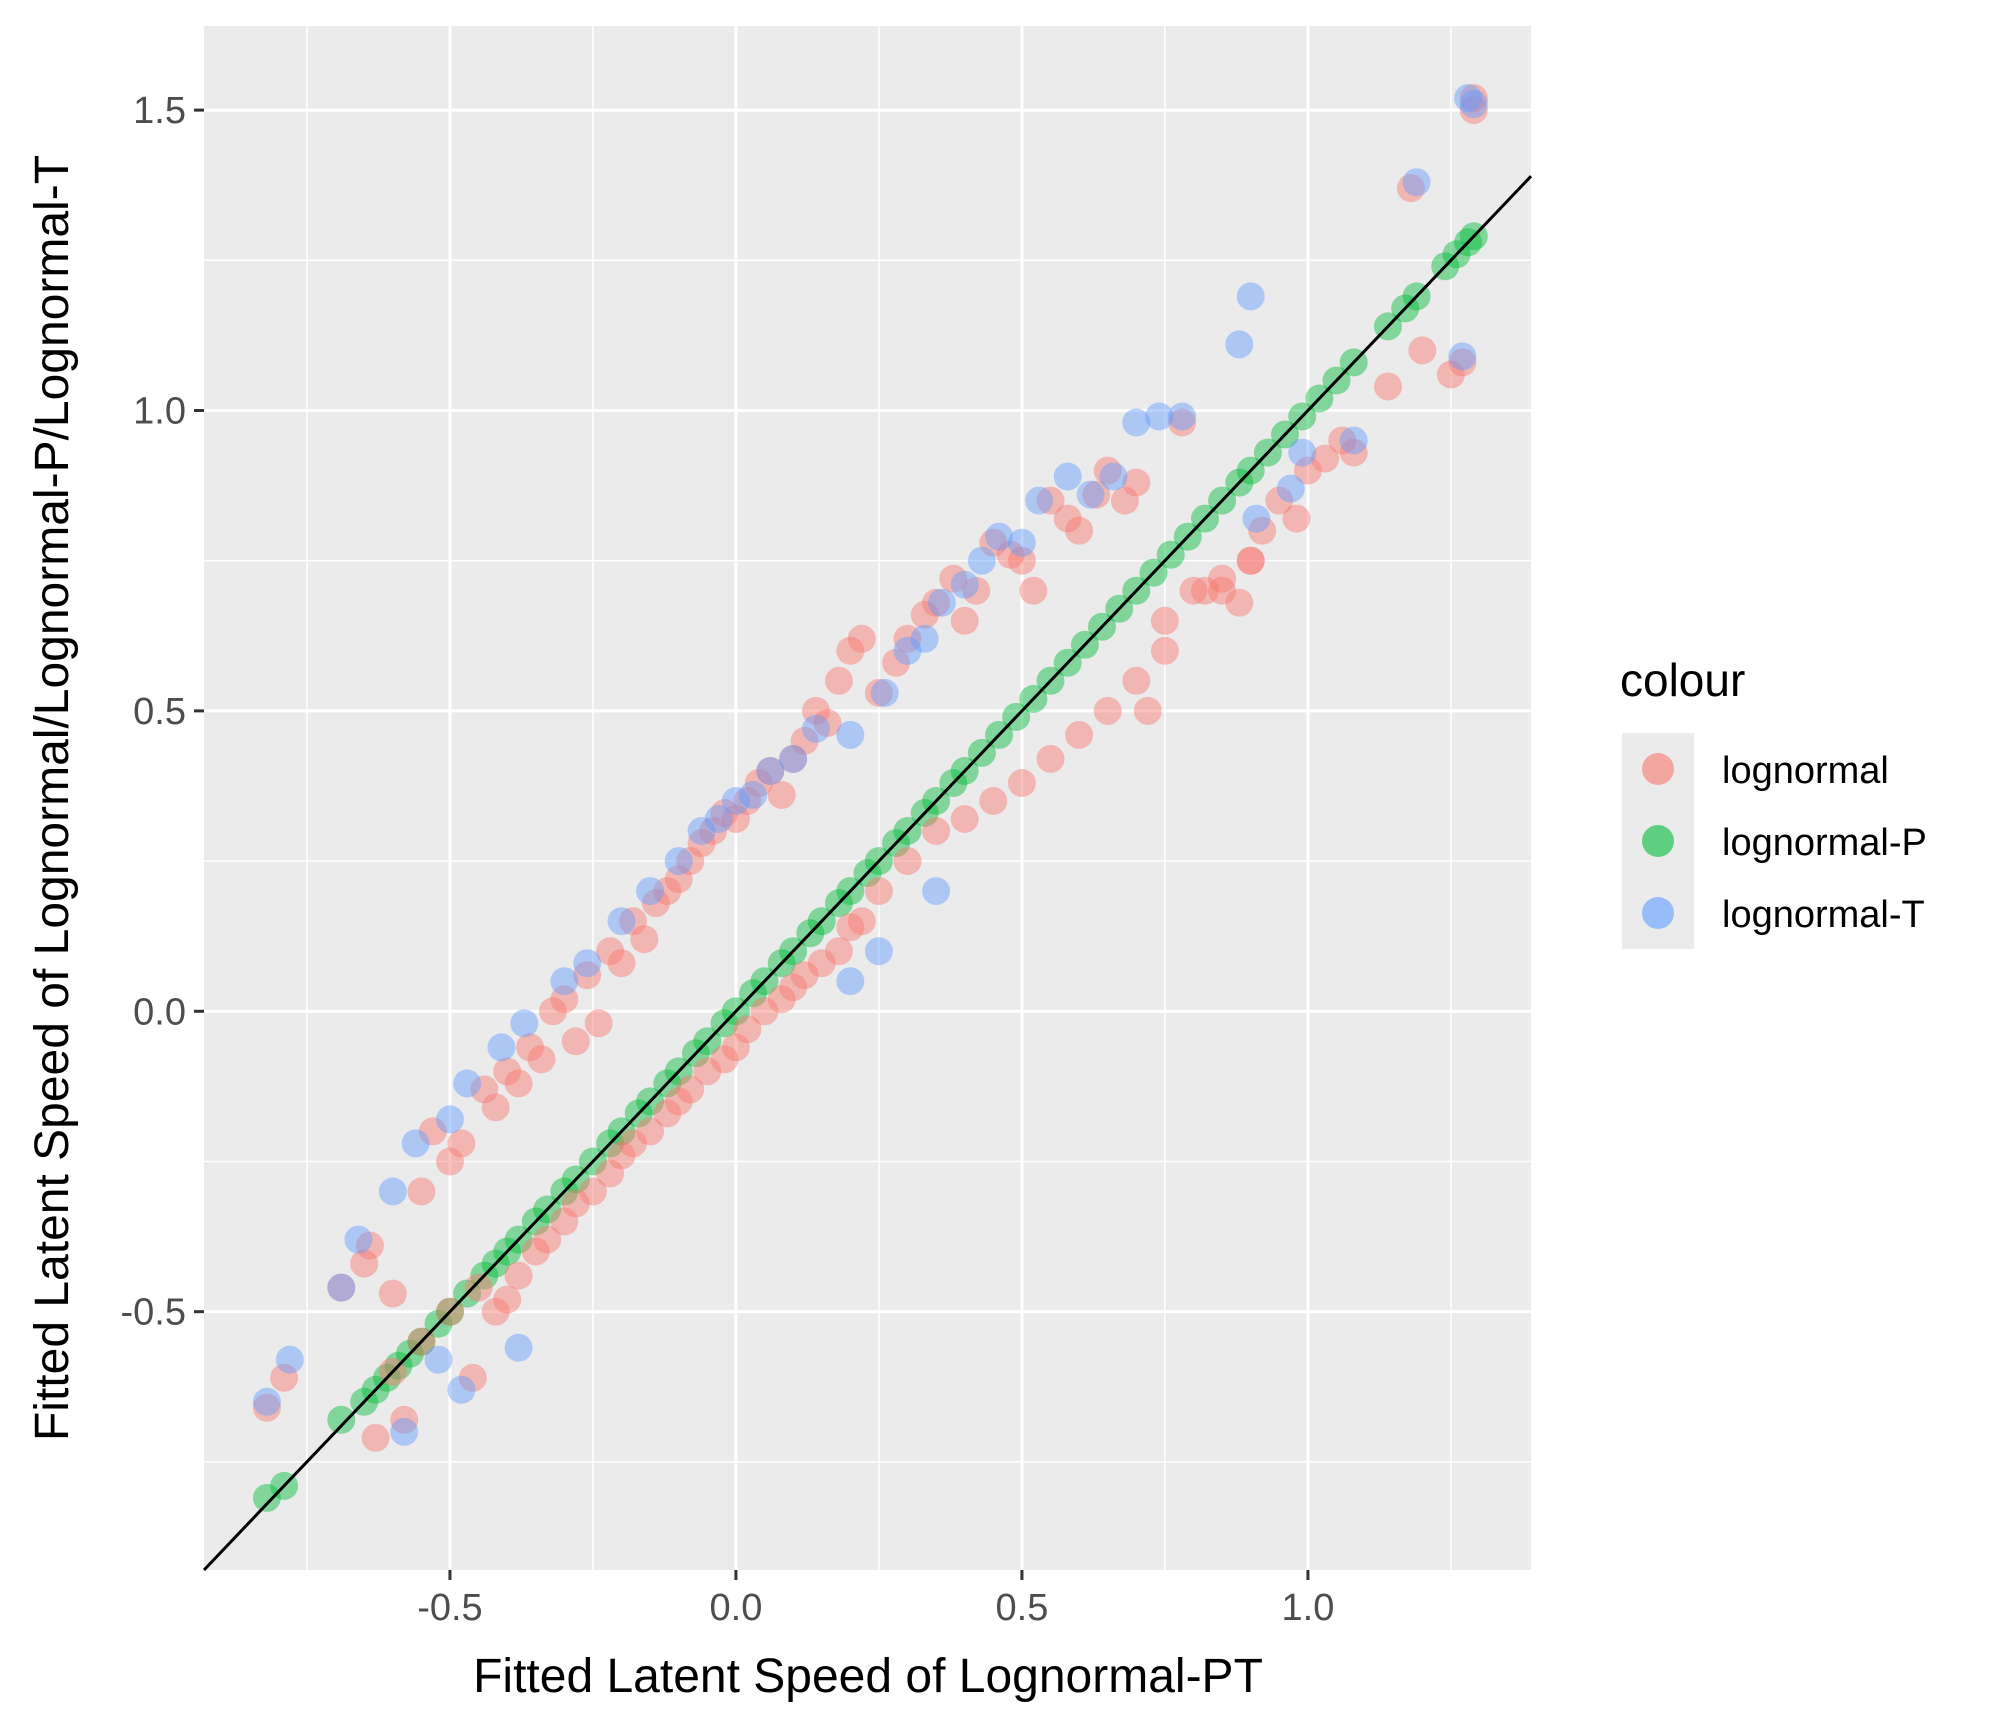  Describe the element at coordinates (449, 1608) in the screenshot. I see `x-tick-label: -0.5` at that location.